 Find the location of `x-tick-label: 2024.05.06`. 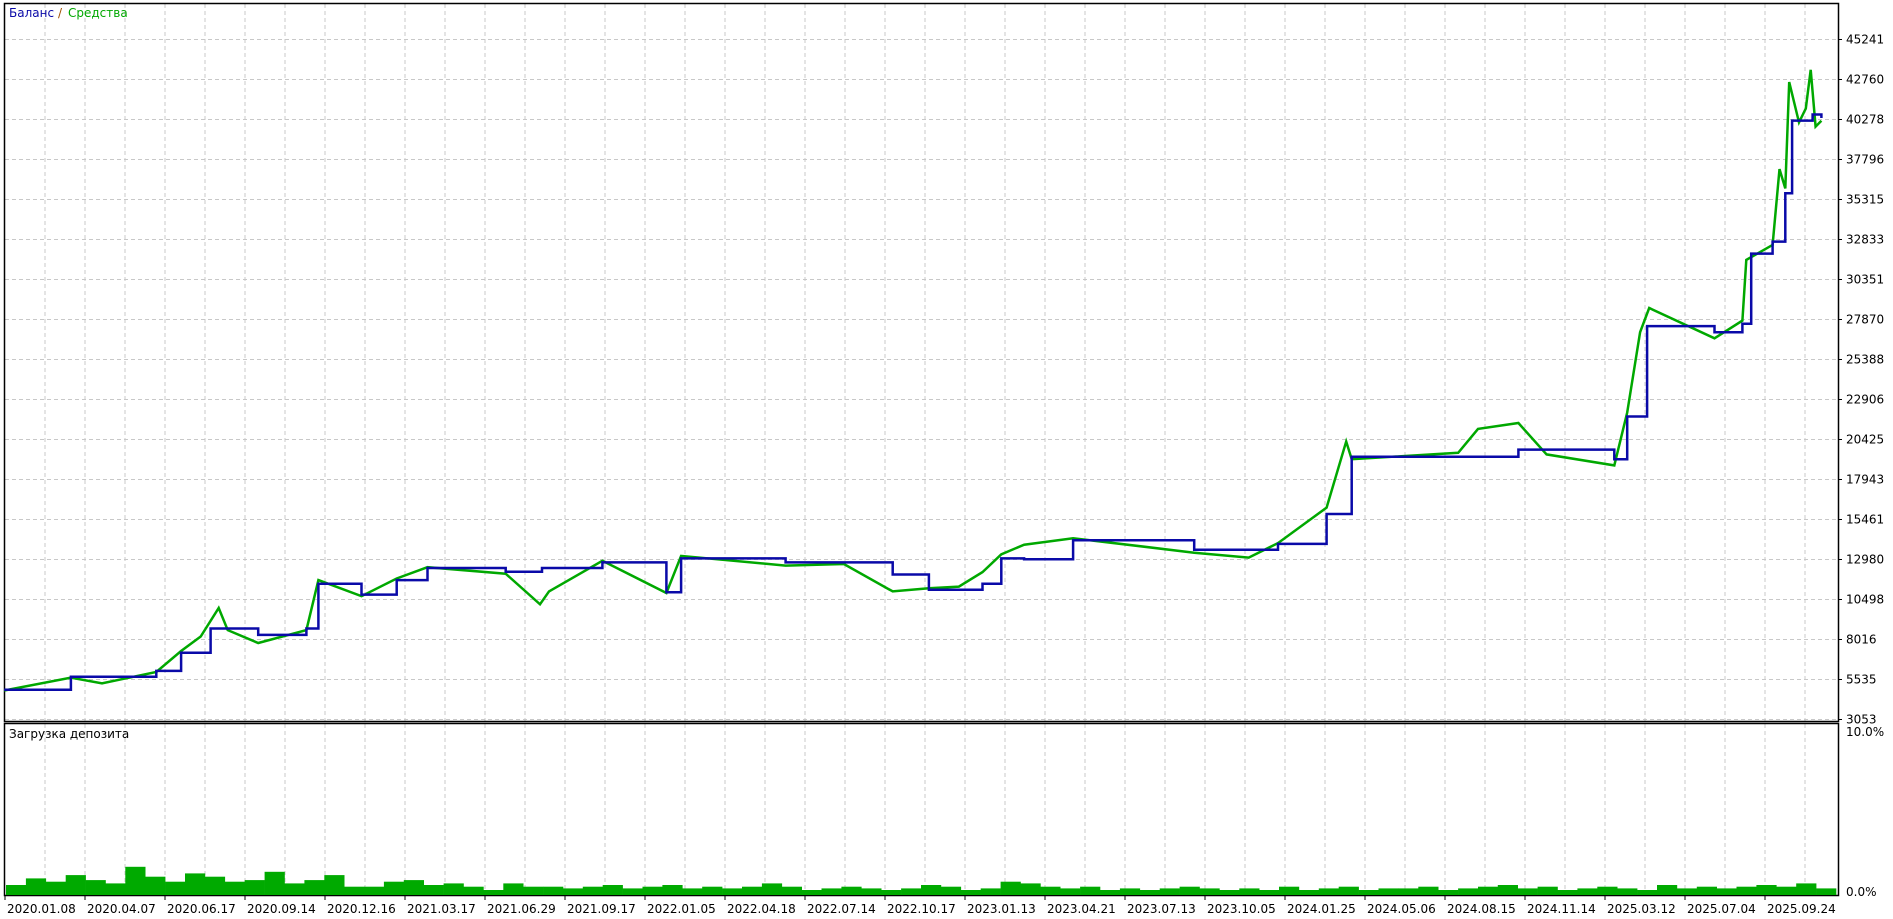

x-tick-label: 2024.05.06 is located at coordinates (1401, 909).